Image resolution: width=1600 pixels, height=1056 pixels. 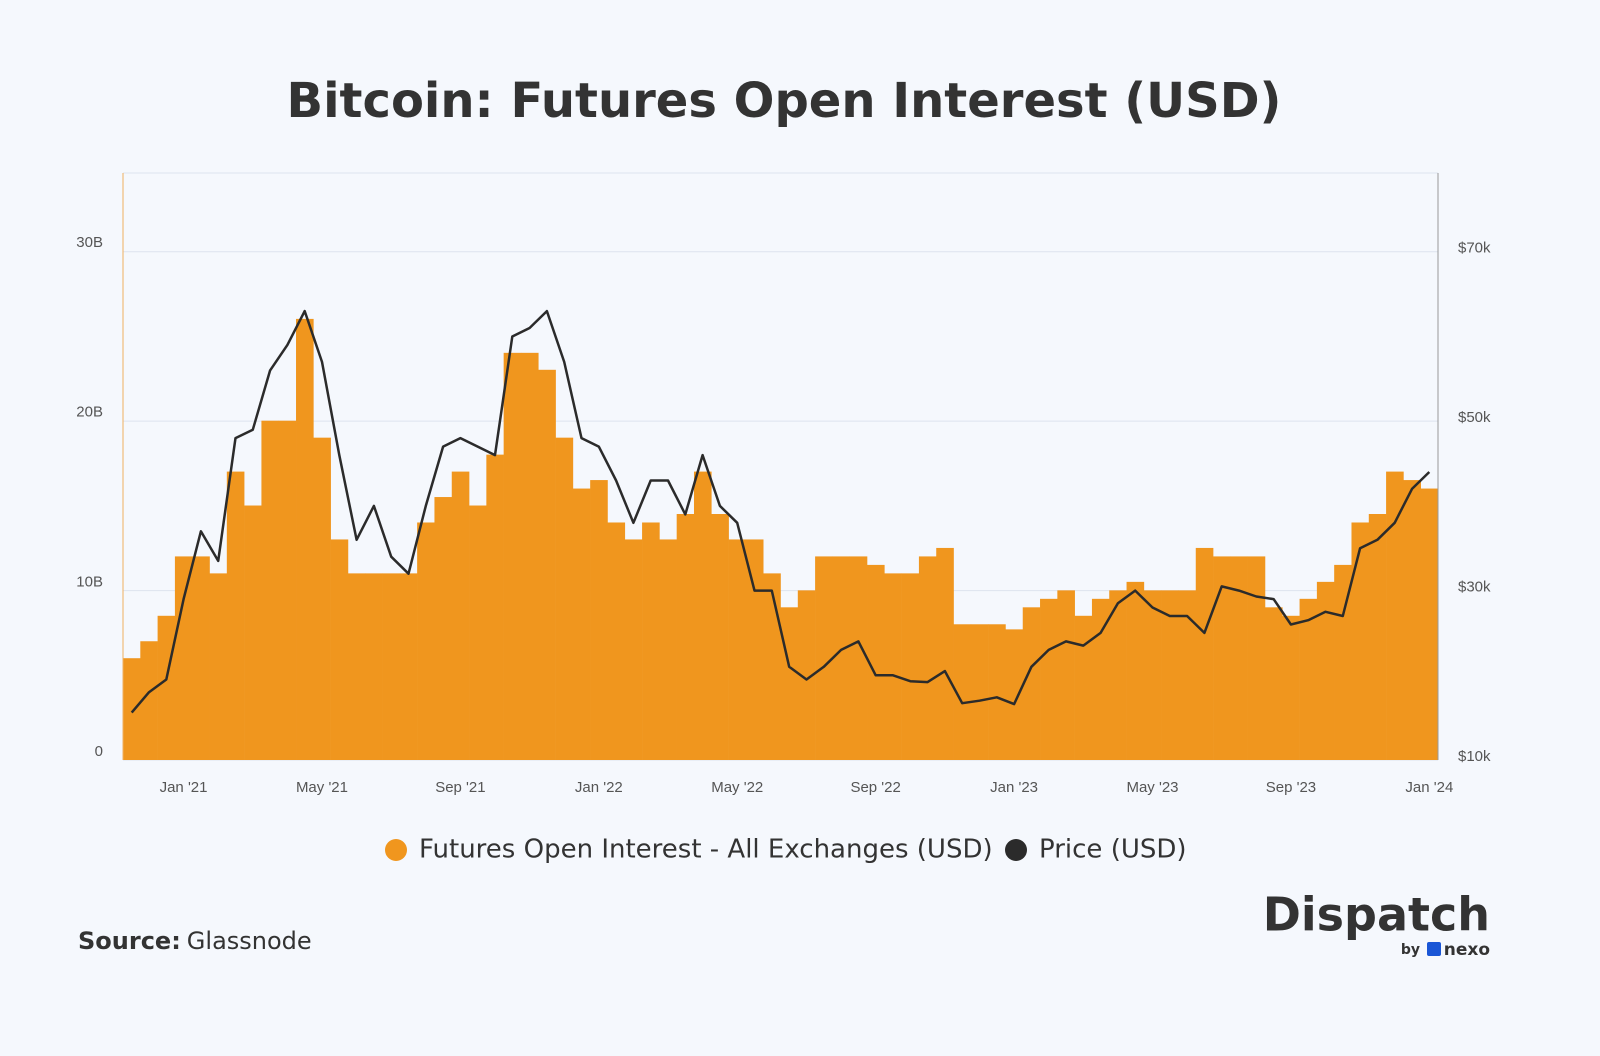 I want to click on x-tick-label: May '21, so click(x=322, y=787).